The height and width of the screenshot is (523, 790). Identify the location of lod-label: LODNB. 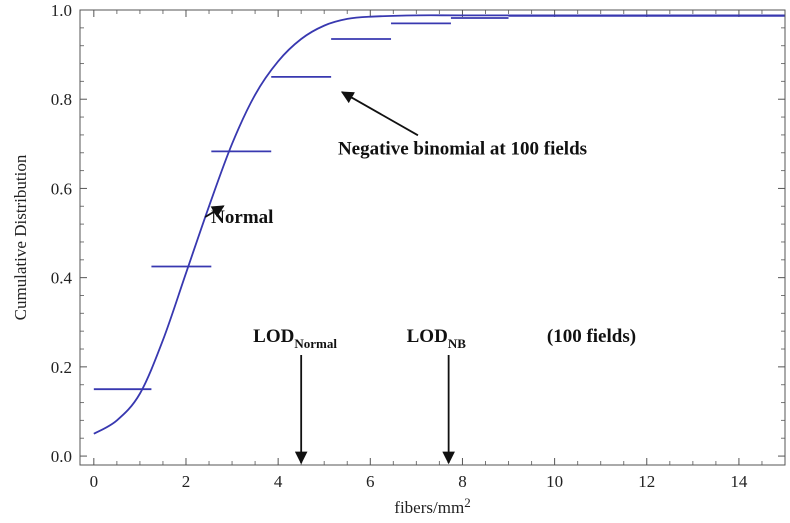
(437, 338).